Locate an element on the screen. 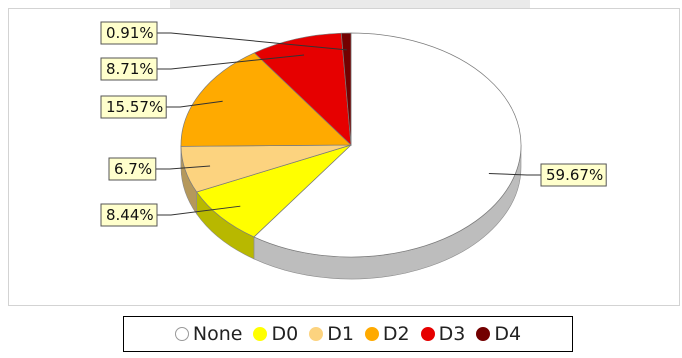  legend-dot-d4-icon is located at coordinates (483, 334).